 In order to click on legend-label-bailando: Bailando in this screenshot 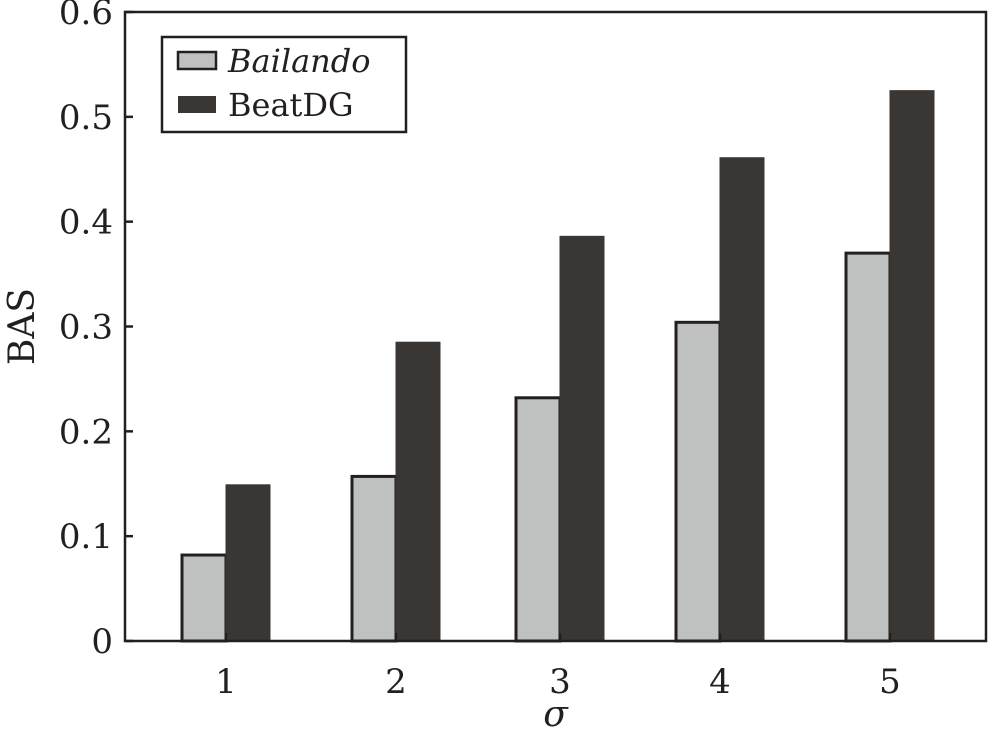, I will do `click(299, 61)`.